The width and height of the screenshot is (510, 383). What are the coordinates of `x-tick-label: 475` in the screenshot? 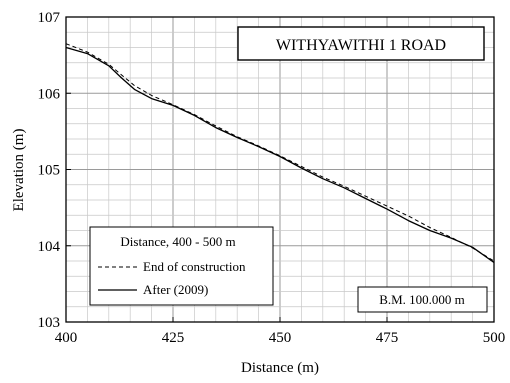 It's located at (387, 338).